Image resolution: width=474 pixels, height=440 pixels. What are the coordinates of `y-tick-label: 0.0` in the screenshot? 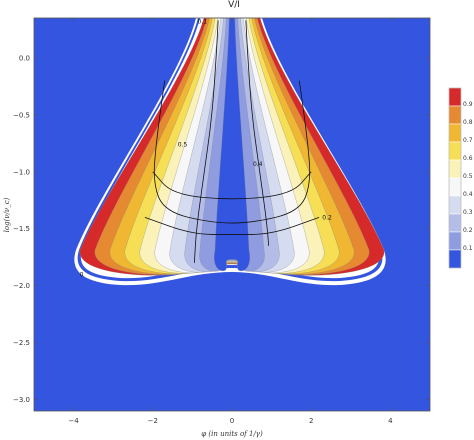 It's located at (24, 58).